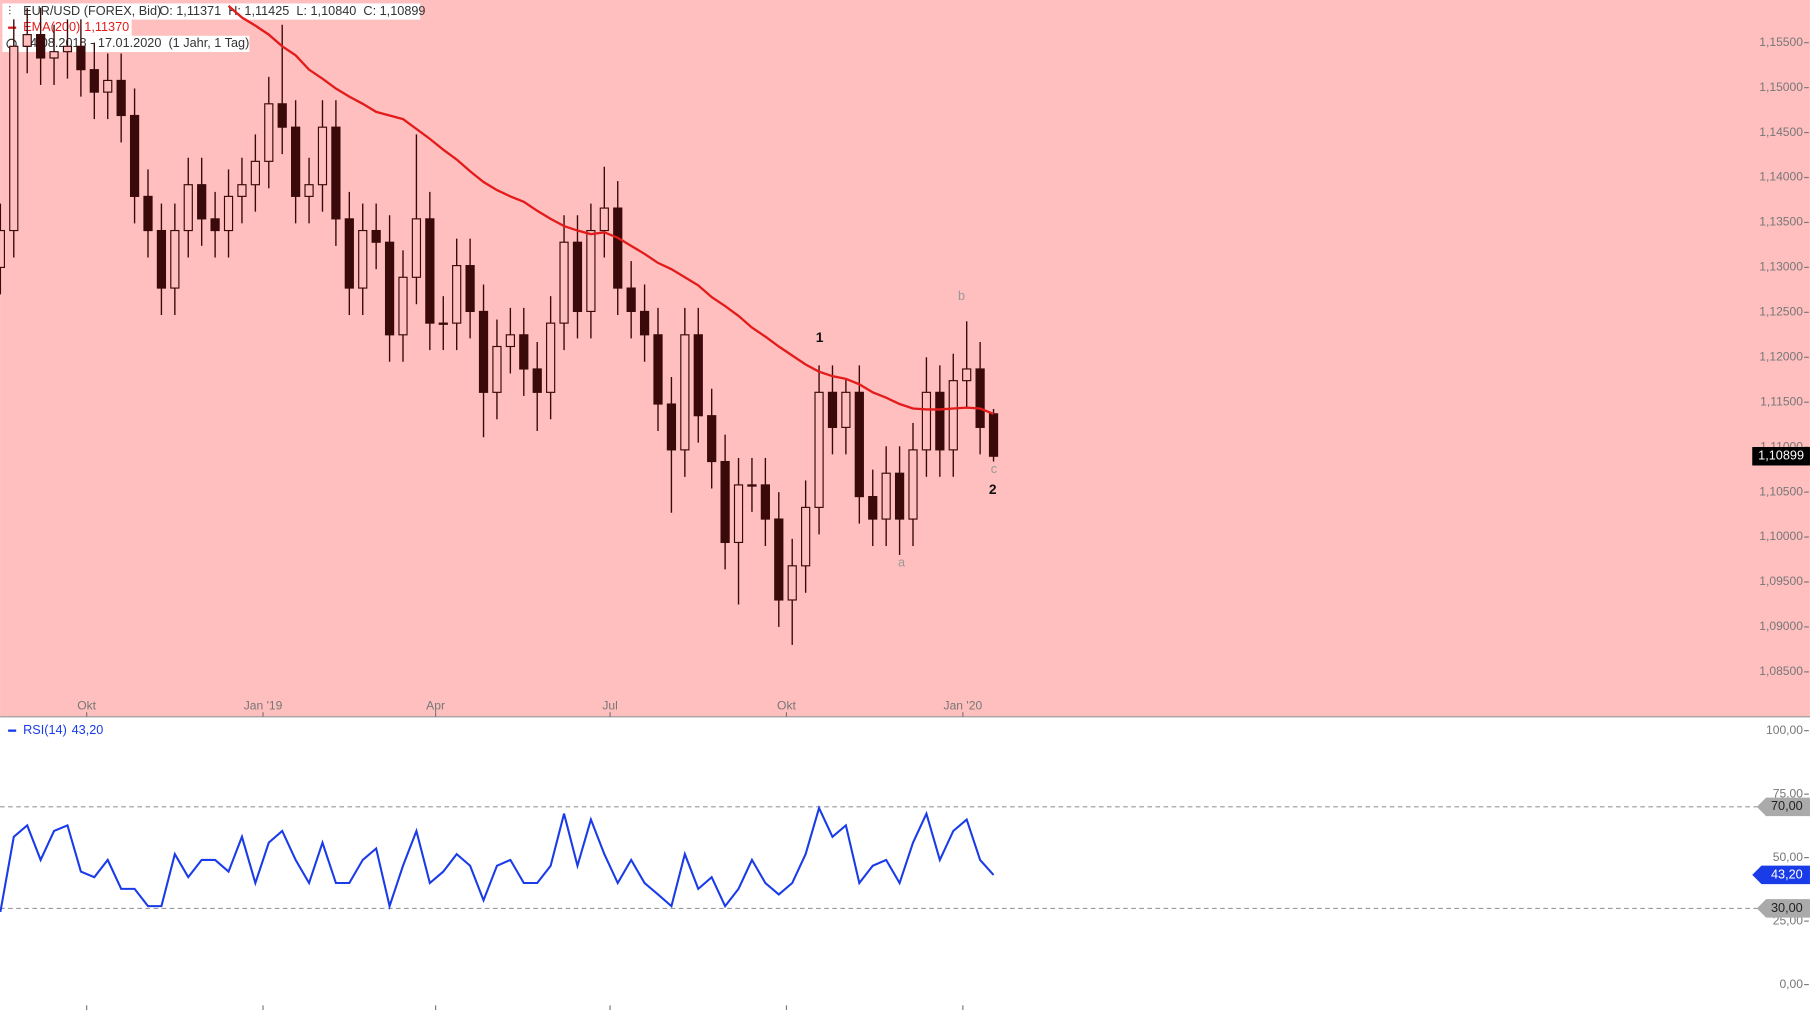 This screenshot has width=1810, height=1010. Describe the element at coordinates (1784, 730) in the screenshot. I see `y-tick-label: 100,00` at that location.